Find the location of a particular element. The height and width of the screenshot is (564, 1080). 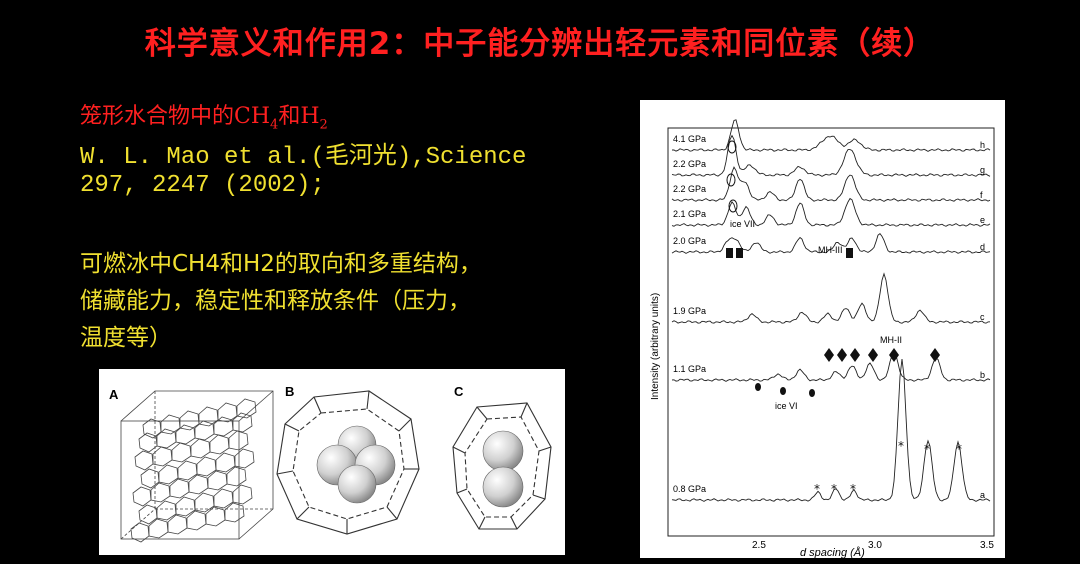

x-tick-2-5: 2.5 is located at coordinates (759, 545).